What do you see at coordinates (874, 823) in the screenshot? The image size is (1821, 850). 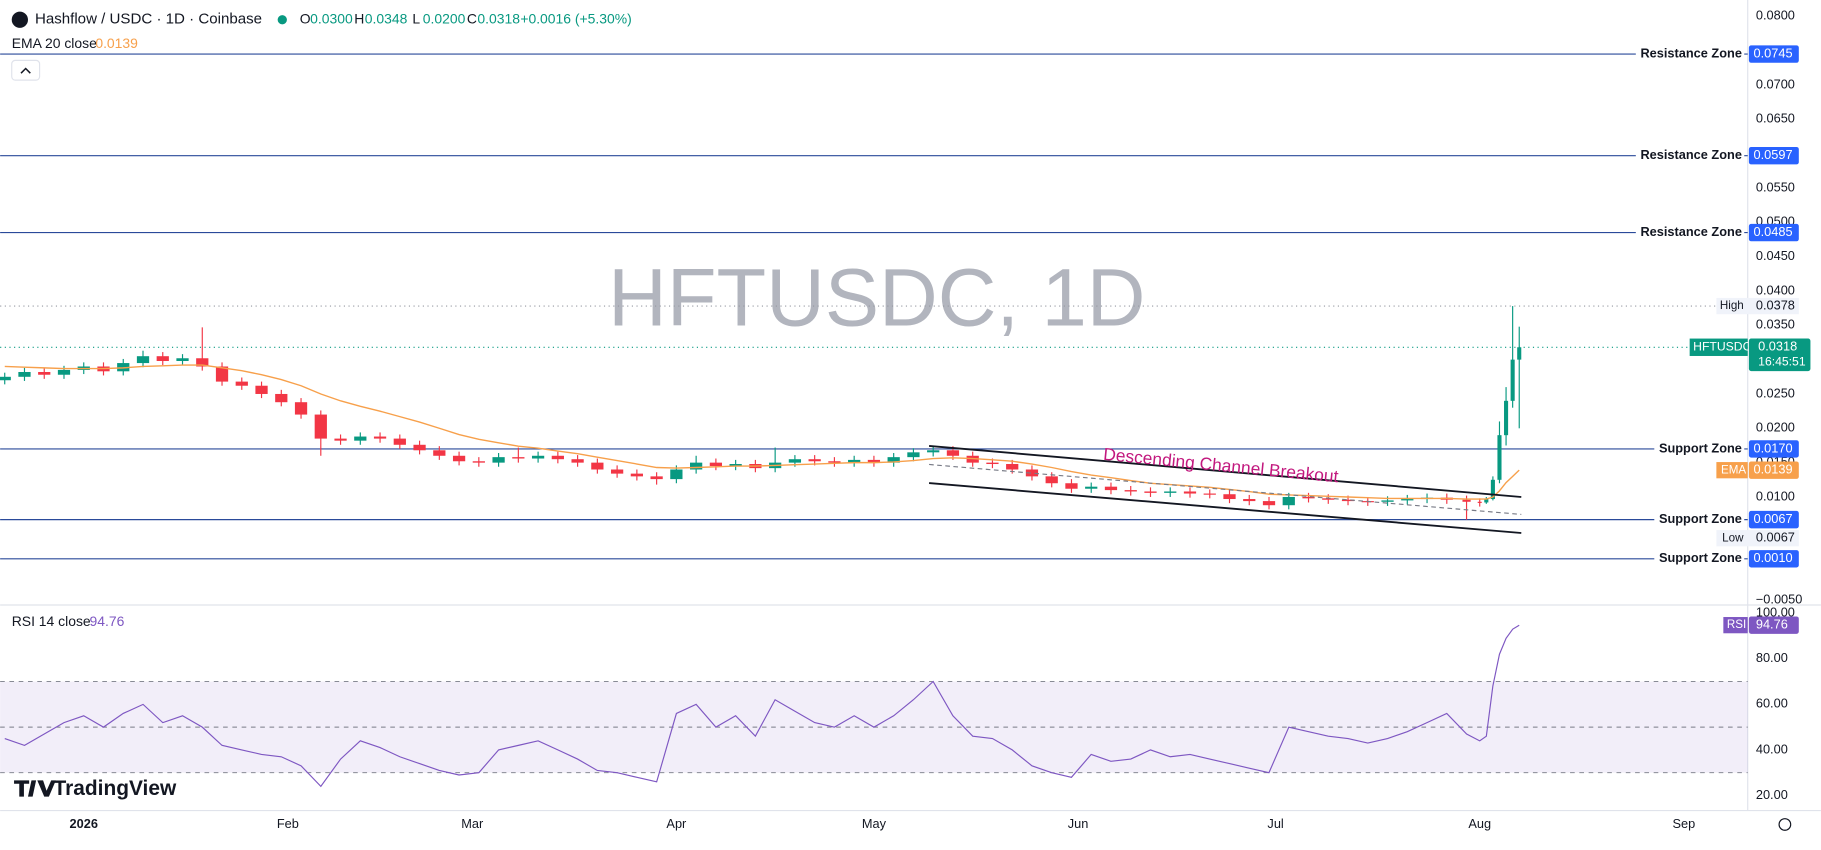 I see `x-tick-label: May` at bounding box center [874, 823].